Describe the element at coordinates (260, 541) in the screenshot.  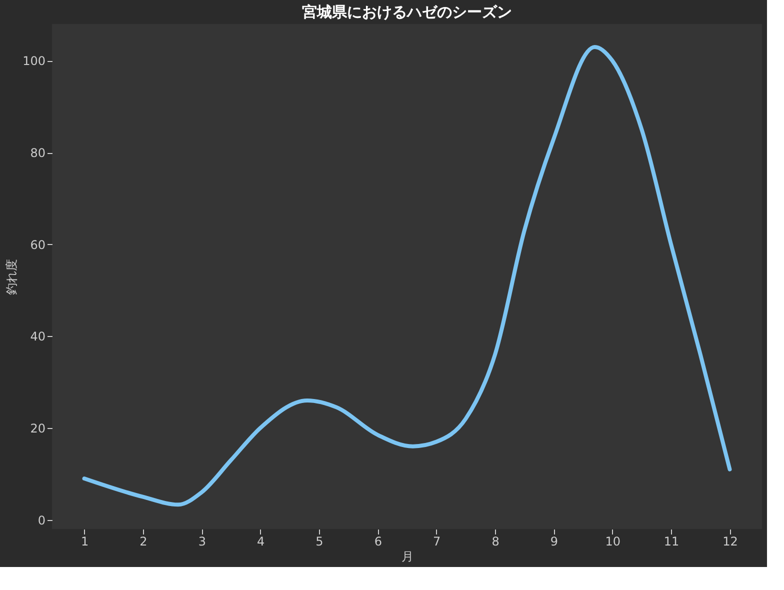
I see `x-tick-label: 4` at that location.